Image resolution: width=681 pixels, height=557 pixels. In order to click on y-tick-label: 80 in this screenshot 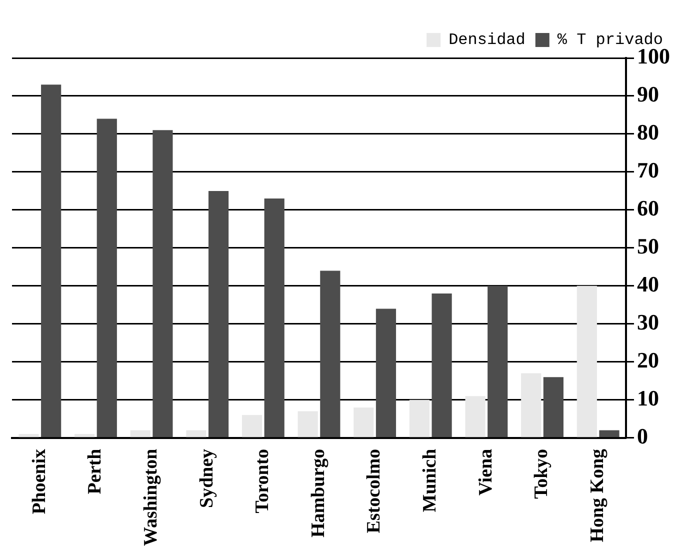, I will do `click(648, 132)`.